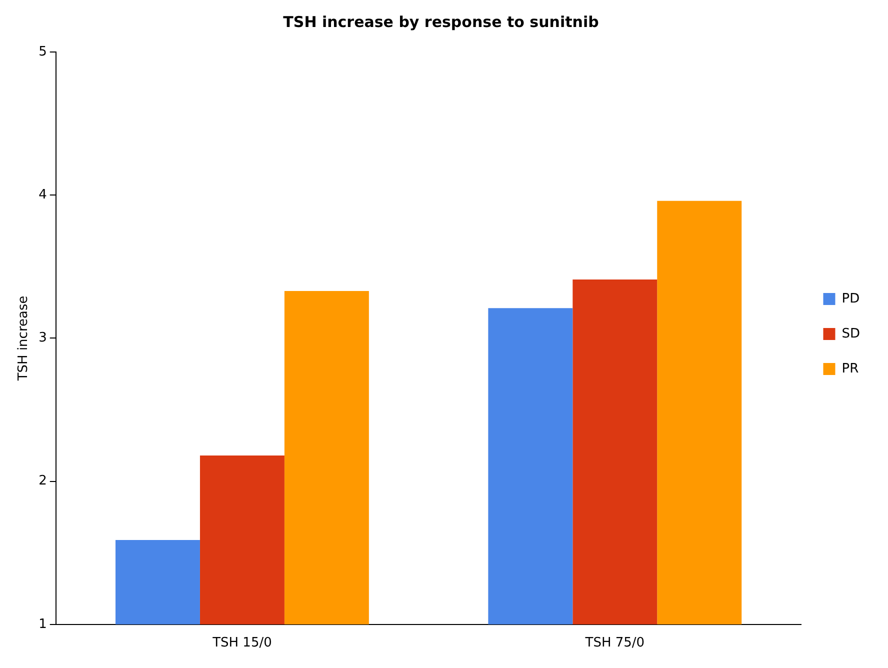  I want to click on y-tick-label: 5, so click(42, 52).